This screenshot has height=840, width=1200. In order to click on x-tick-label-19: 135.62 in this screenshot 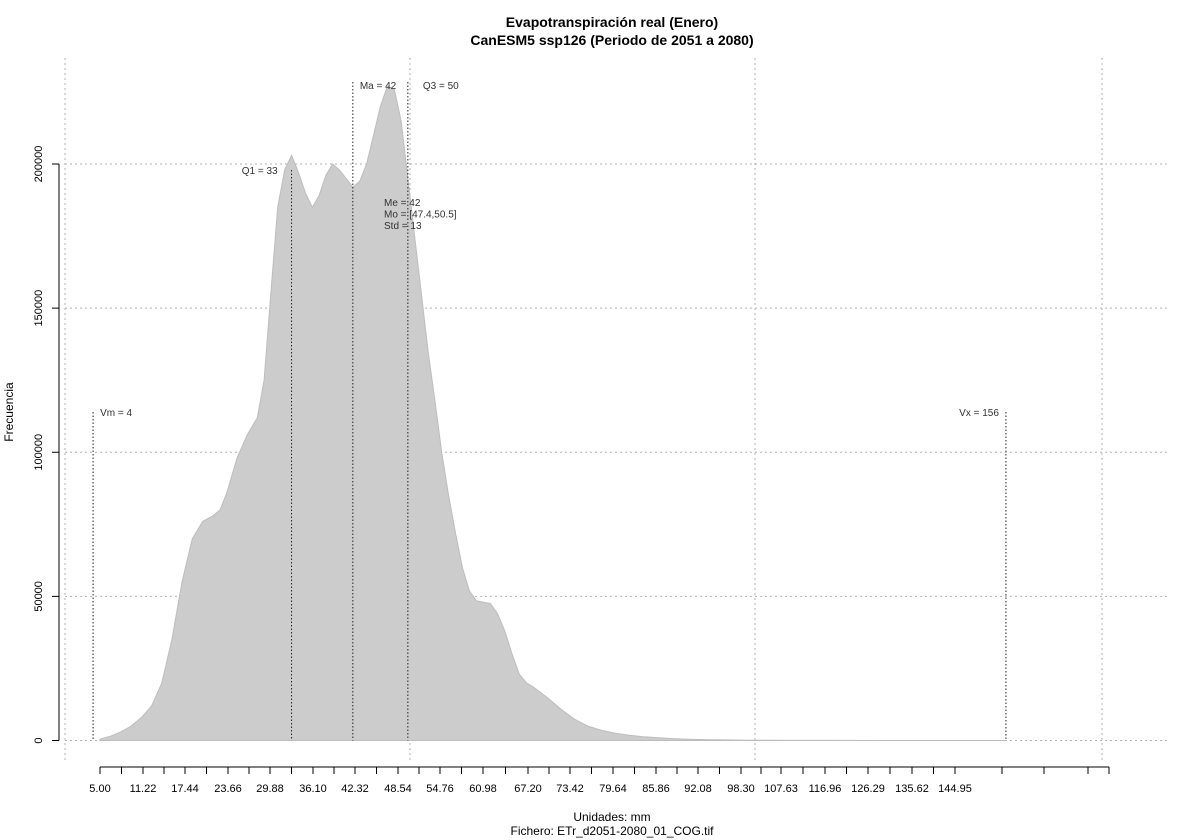, I will do `click(912, 789)`.